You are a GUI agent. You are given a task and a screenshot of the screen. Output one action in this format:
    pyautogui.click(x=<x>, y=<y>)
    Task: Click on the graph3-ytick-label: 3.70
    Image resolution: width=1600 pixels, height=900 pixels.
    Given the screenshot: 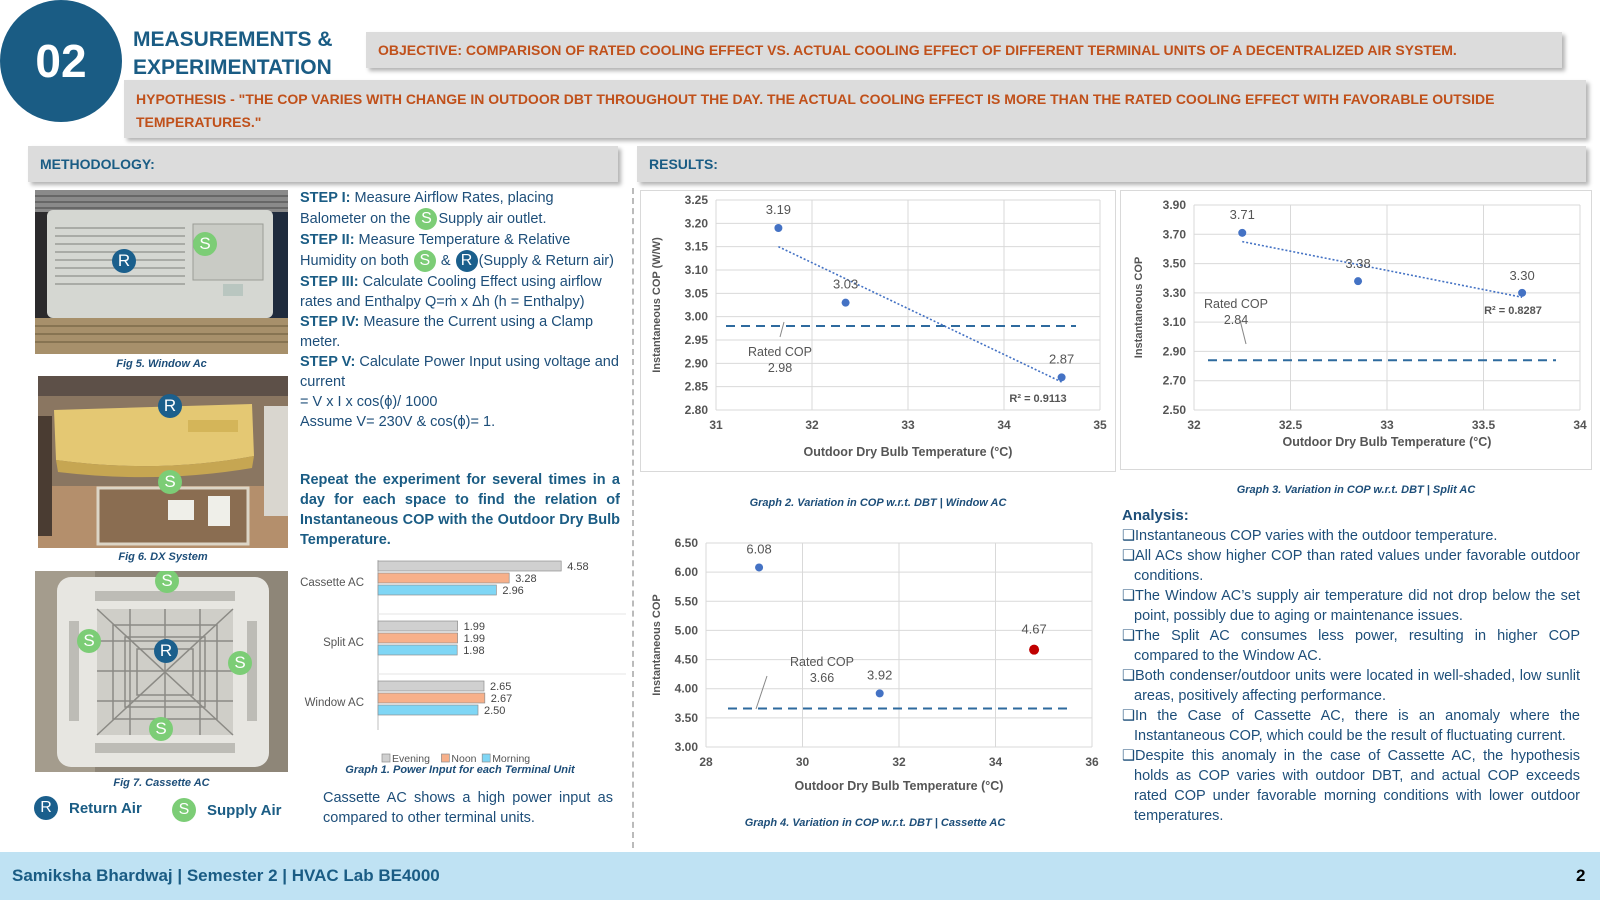 What is the action you would take?
    pyautogui.click(x=1175, y=234)
    